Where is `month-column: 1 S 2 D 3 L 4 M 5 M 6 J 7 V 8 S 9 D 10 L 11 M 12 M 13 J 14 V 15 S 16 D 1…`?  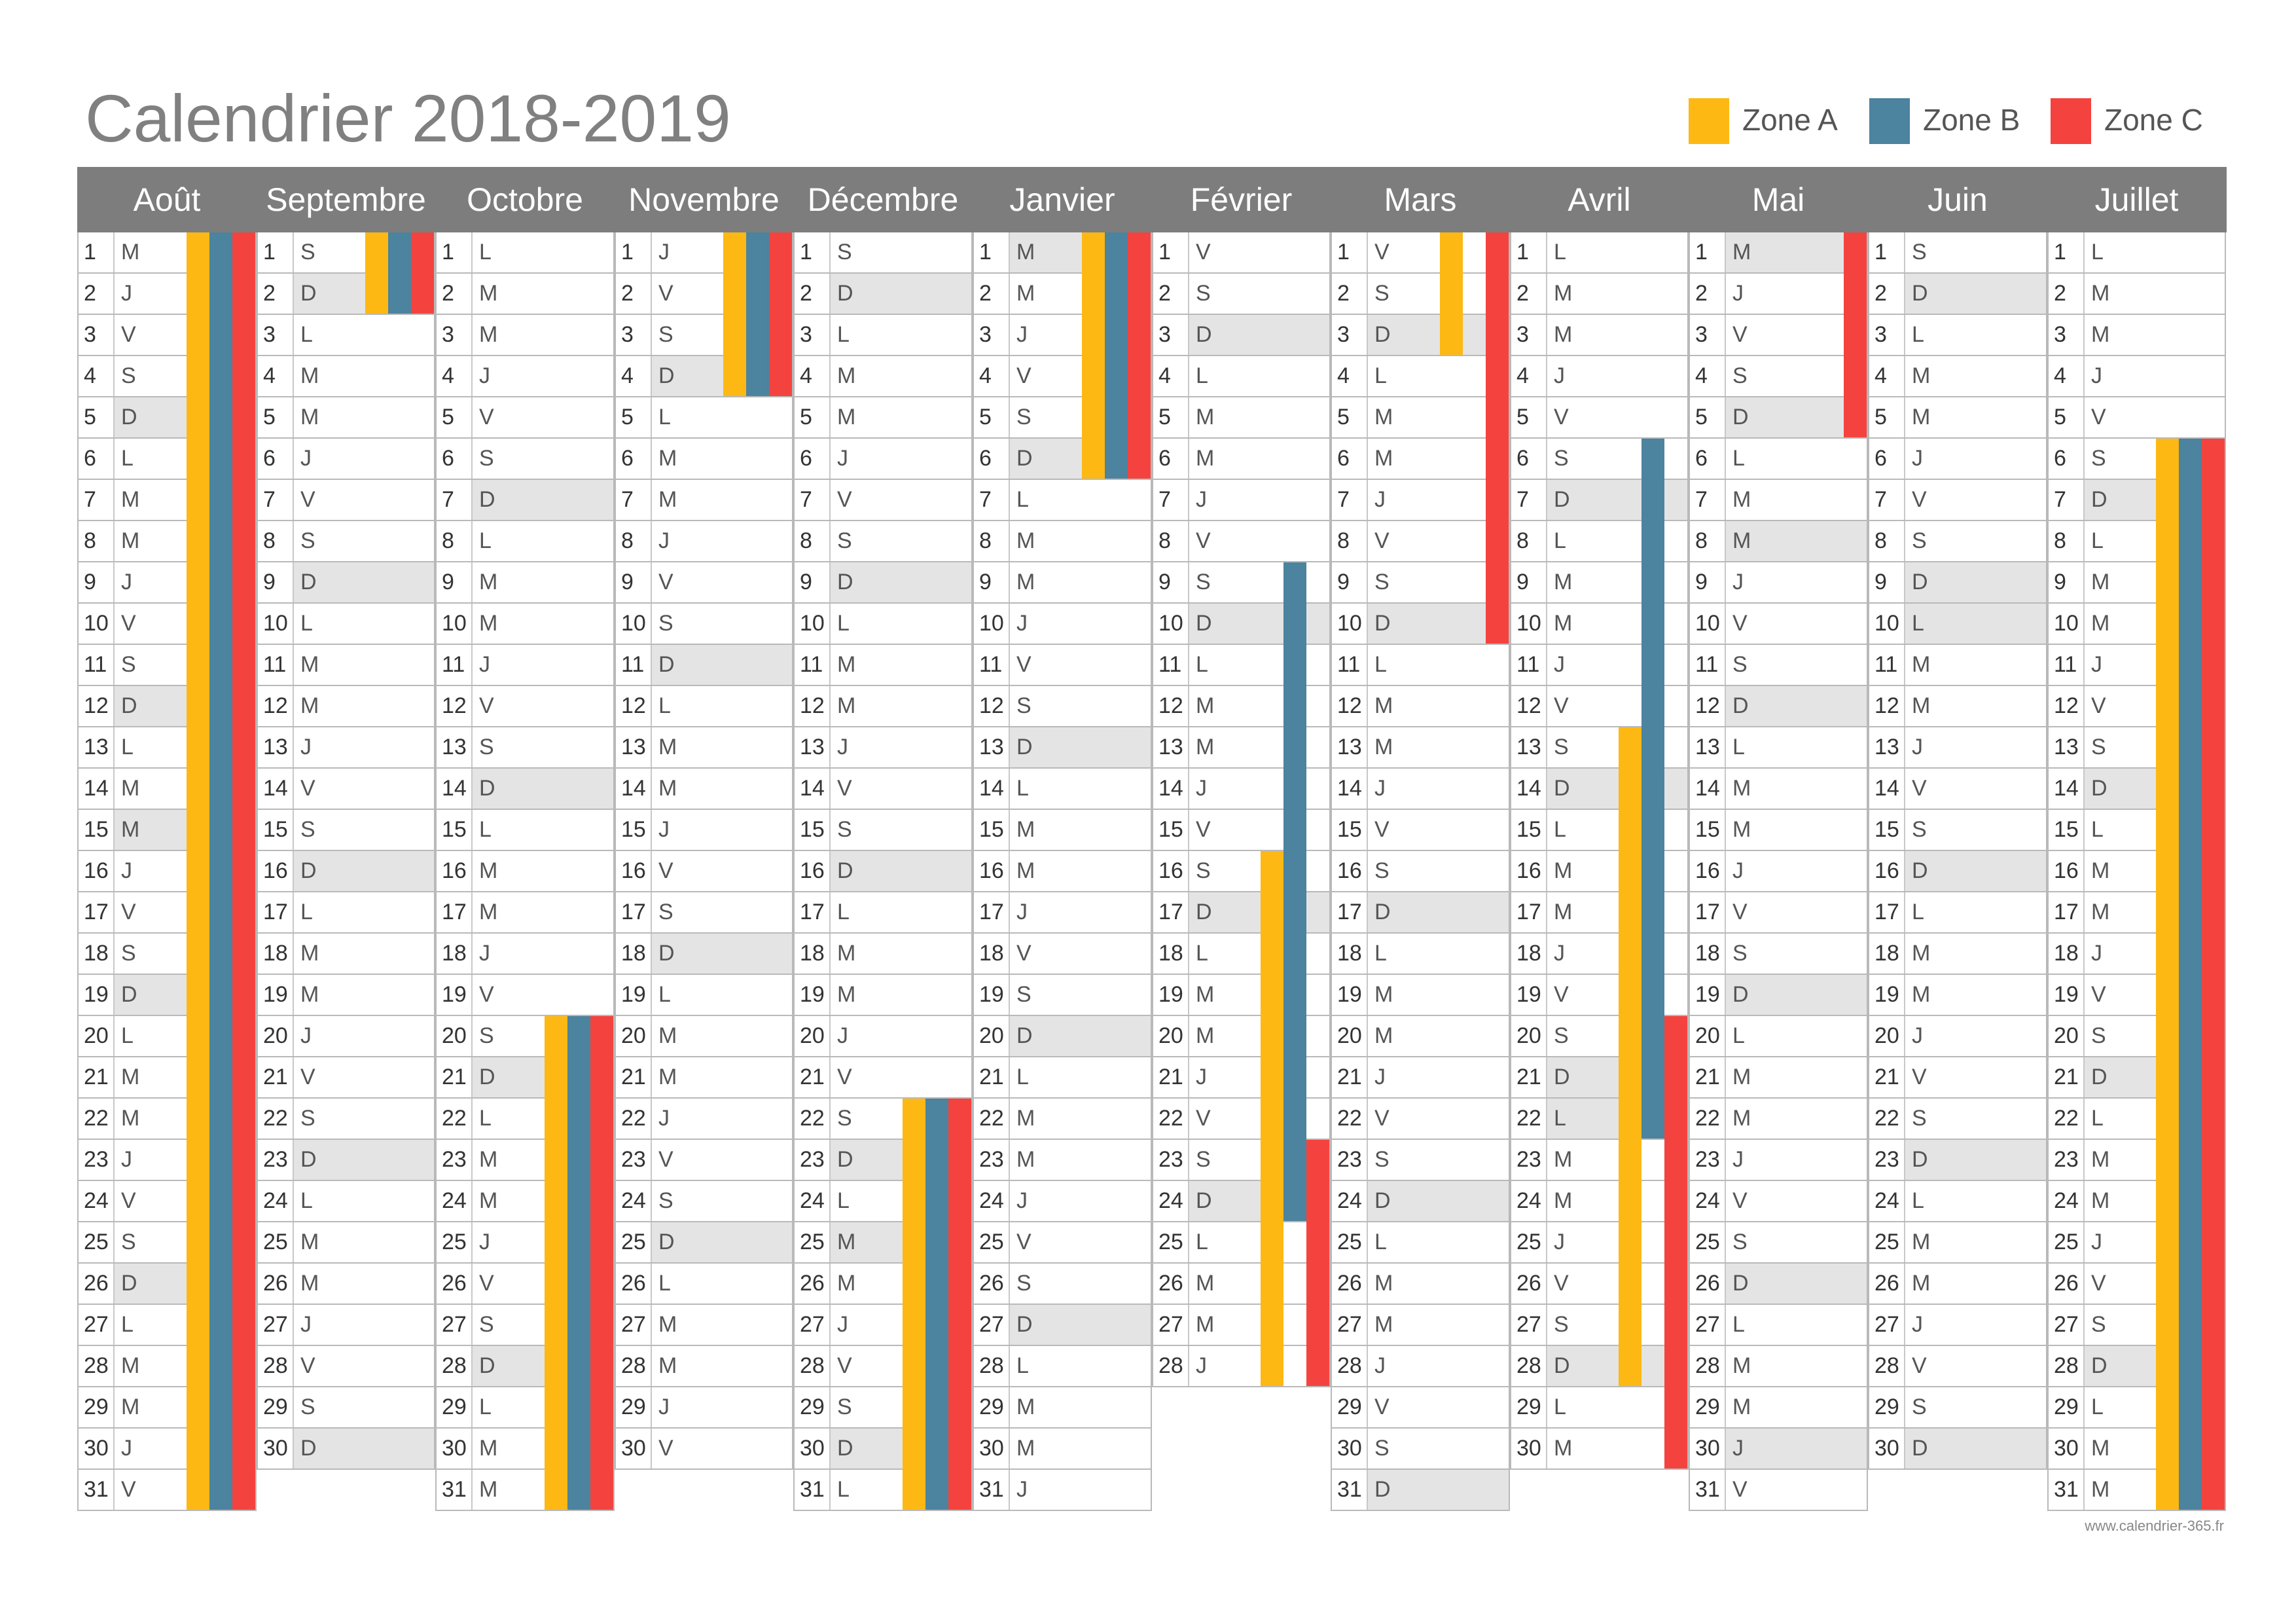 month-column: 1 S 2 D 3 L 4 M 5 M 6 J 7 V 8 S 9 D 10 L 11 M 12 M 13 J 14 V 15 S 16 D 1… is located at coordinates (1957, 851).